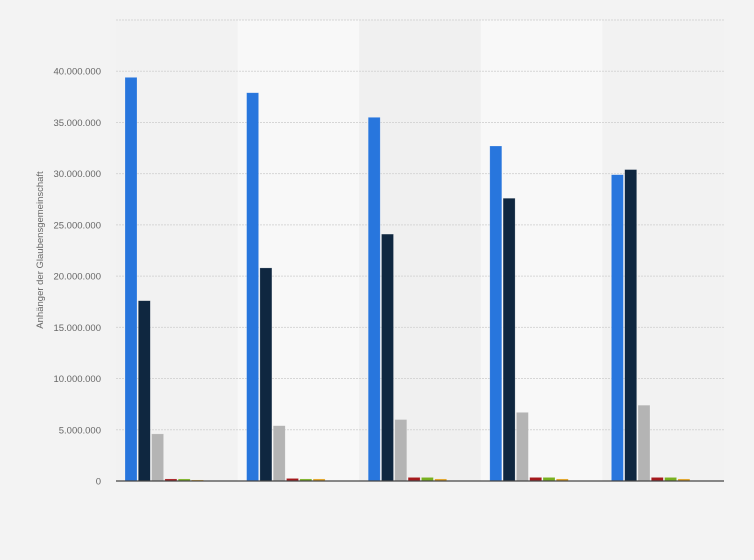 Image resolution: width=754 pixels, height=560 pixels. What do you see at coordinates (77, 123) in the screenshot?
I see `y-tick-label: 35.000.000` at bounding box center [77, 123].